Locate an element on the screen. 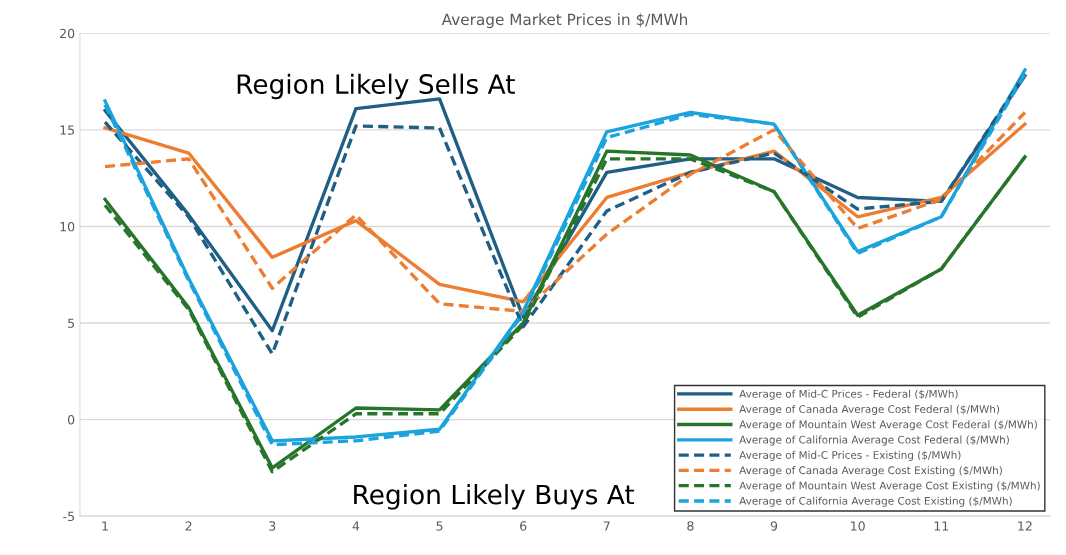 The width and height of the screenshot is (1066, 555). x-tick-label: 5 is located at coordinates (439, 526).